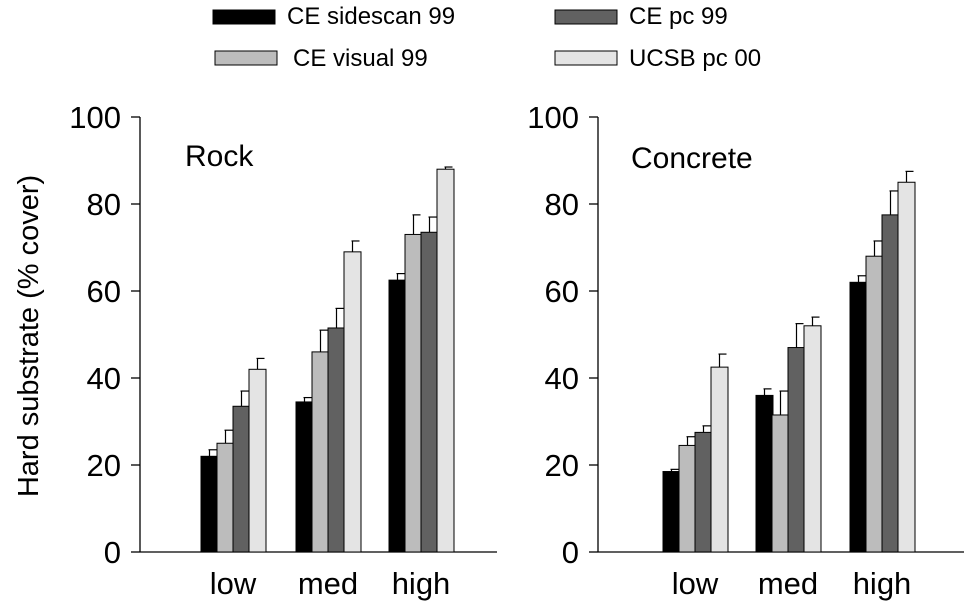 This screenshot has width=969, height=603. What do you see at coordinates (29, 336) in the screenshot?
I see `y-axis-label: Hard substrate (% cover)` at bounding box center [29, 336].